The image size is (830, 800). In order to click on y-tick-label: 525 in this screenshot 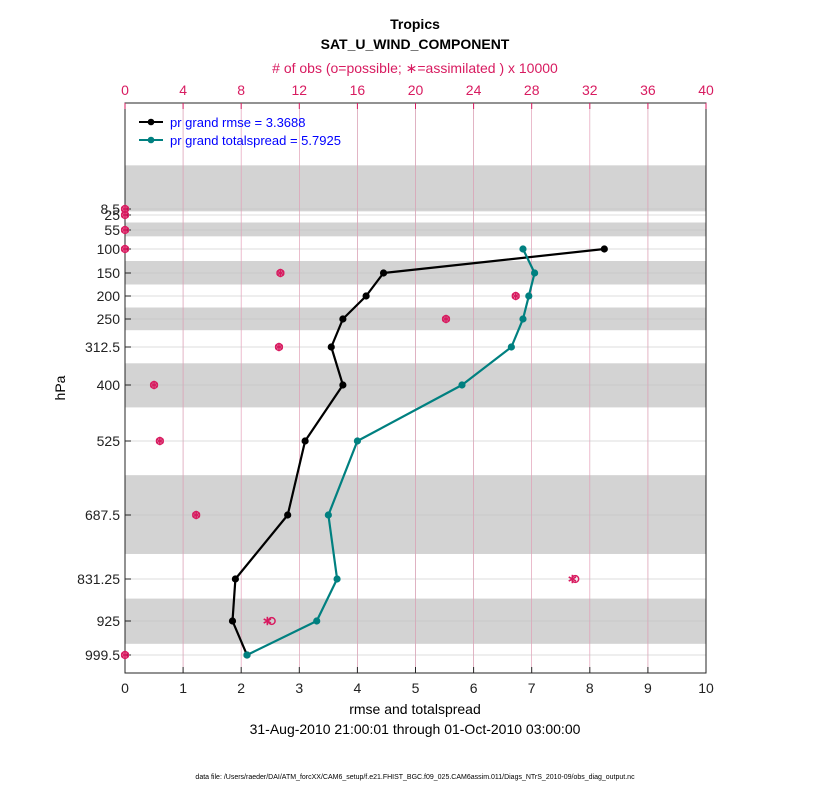, I will do `click(109, 441)`.